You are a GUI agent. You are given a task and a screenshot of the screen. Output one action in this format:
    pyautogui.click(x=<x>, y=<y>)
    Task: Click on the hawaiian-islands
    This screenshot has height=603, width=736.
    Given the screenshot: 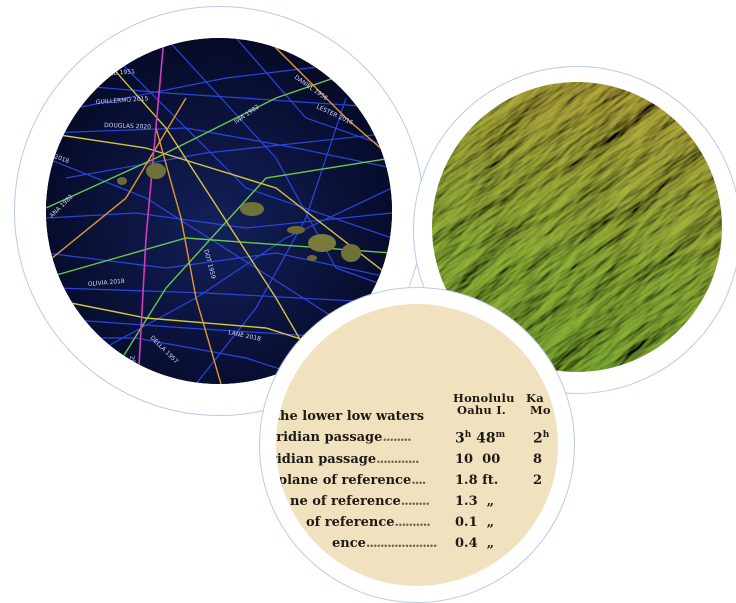 What is the action you would take?
    pyautogui.click(x=239, y=212)
    